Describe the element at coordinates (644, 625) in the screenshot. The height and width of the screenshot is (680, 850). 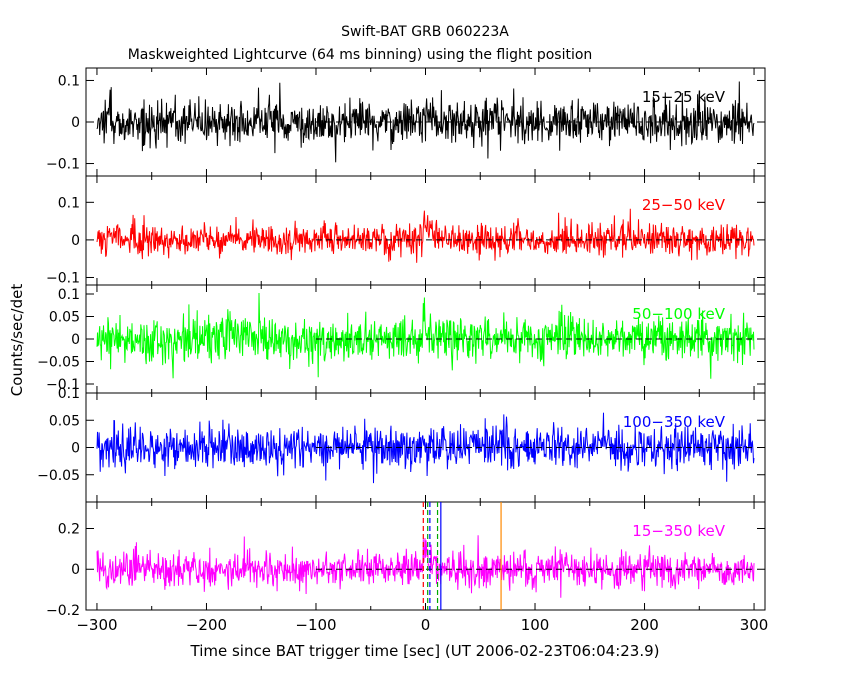
I see `x-tick-label: 200` at that location.